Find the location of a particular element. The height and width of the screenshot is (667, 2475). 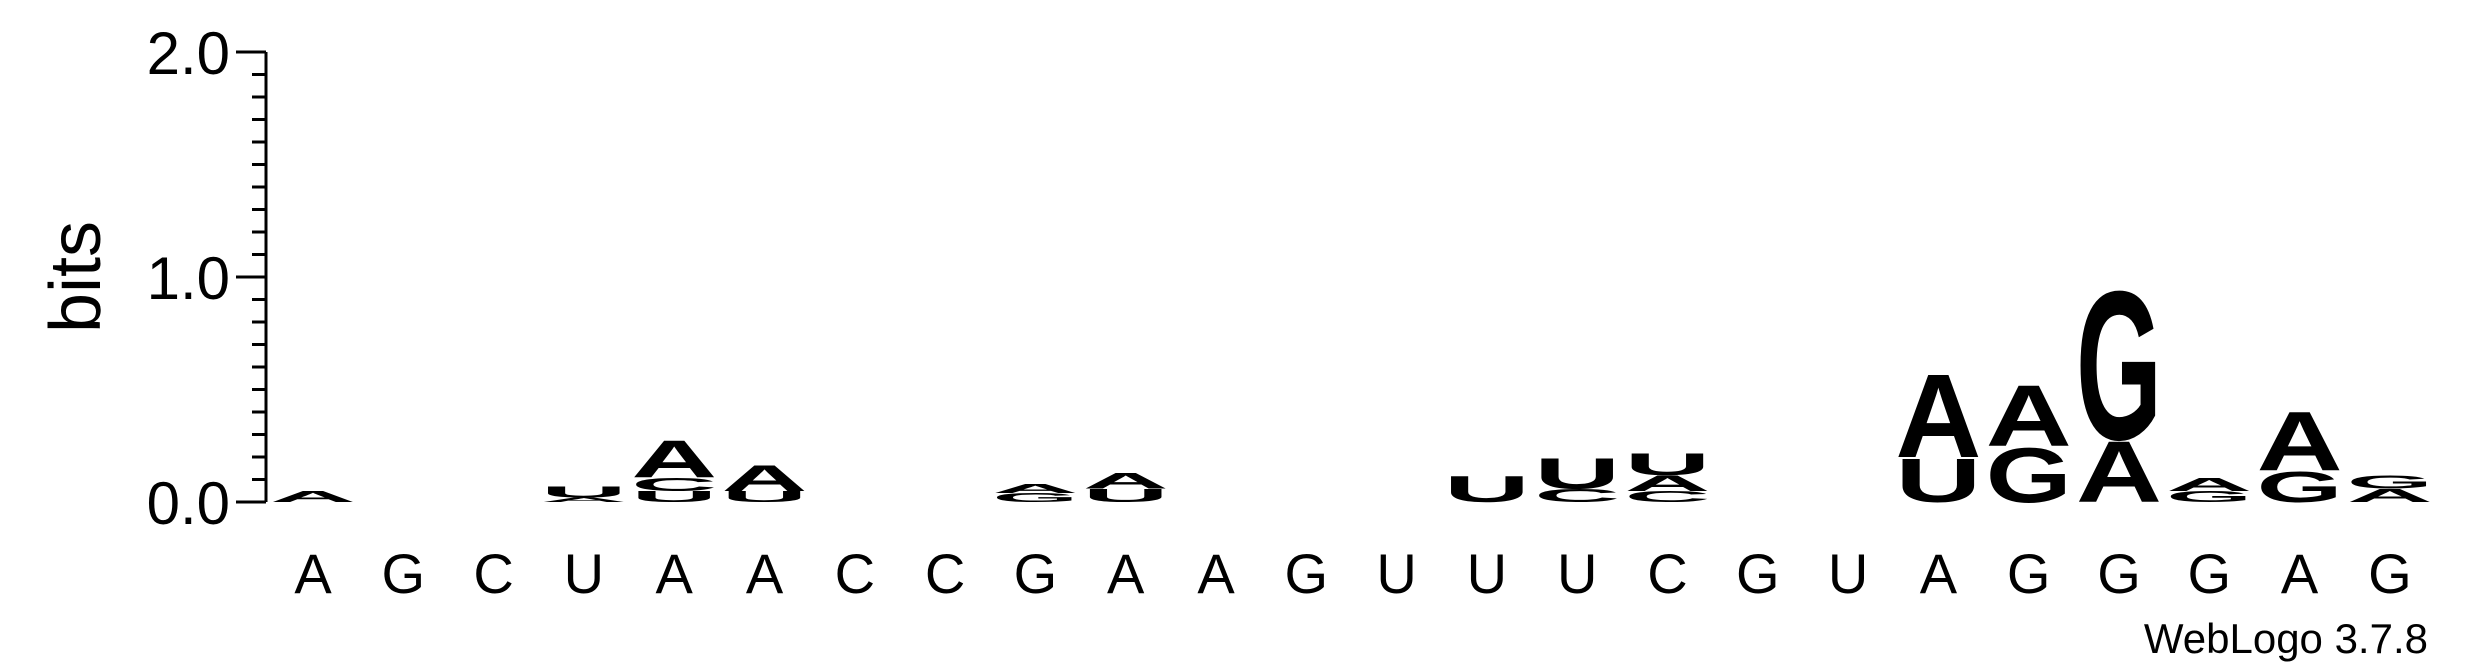

weblogo-version-label: WebLogo 3.7.8 is located at coordinates (2286, 638).